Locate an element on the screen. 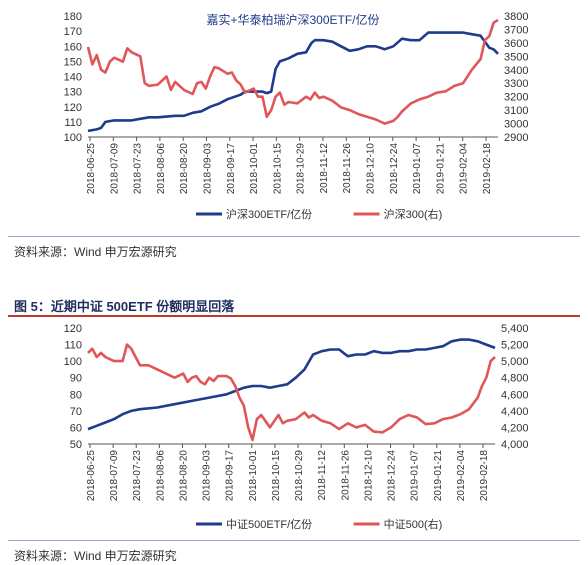 Image resolution: width=588 pixels, height=565 pixels. y-left-tick-label: 160 is located at coordinates (73, 47).